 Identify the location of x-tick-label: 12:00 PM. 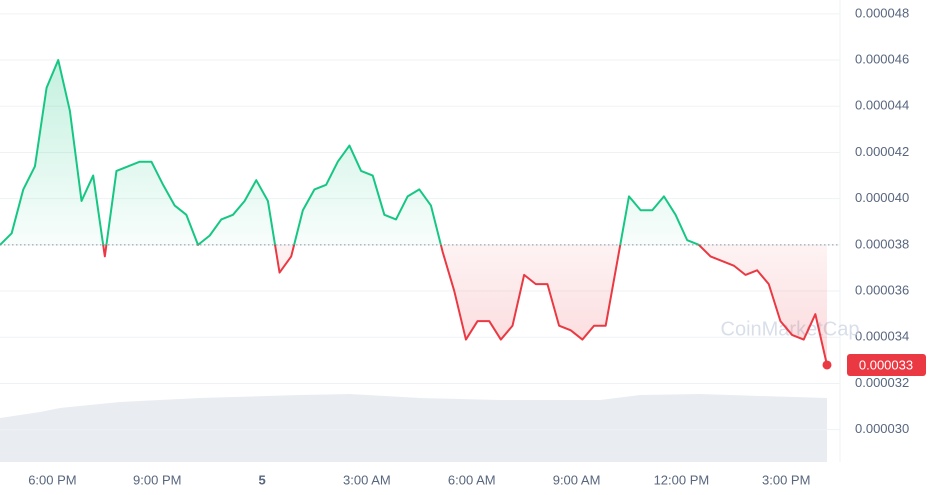
(682, 479).